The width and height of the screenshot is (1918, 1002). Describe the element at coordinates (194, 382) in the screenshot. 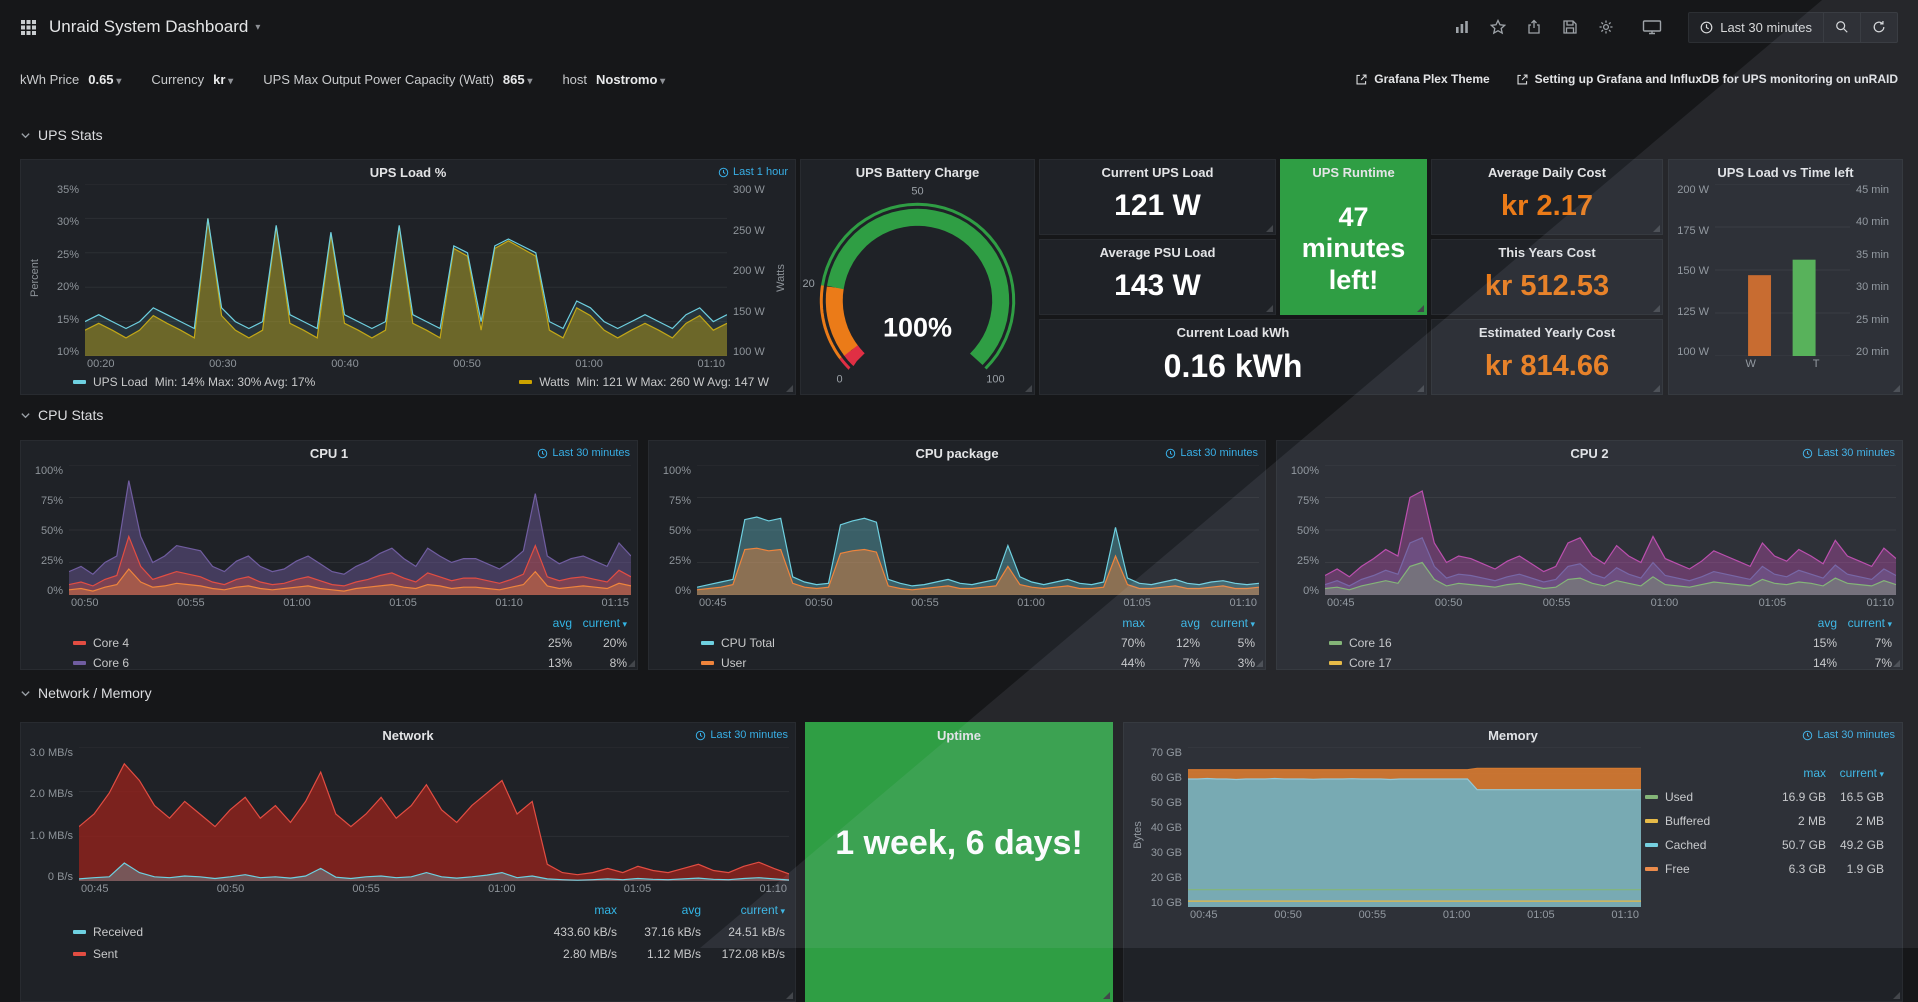

I see `legend-item: UPS Load Min: 14% Max: 30% Avg: 17%` at that location.